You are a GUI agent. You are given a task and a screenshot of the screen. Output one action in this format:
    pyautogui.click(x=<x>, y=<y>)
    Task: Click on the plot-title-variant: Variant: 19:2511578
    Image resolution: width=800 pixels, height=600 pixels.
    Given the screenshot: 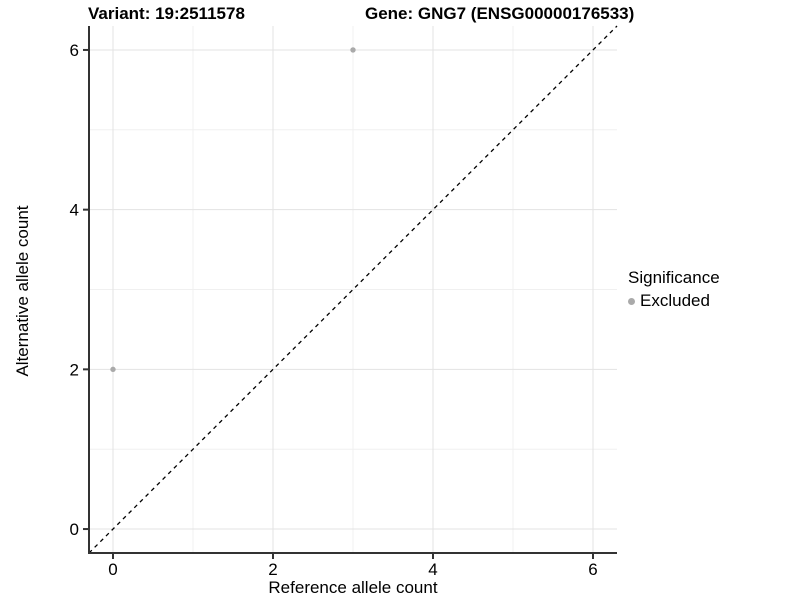 What is the action you would take?
    pyautogui.click(x=166, y=13)
    